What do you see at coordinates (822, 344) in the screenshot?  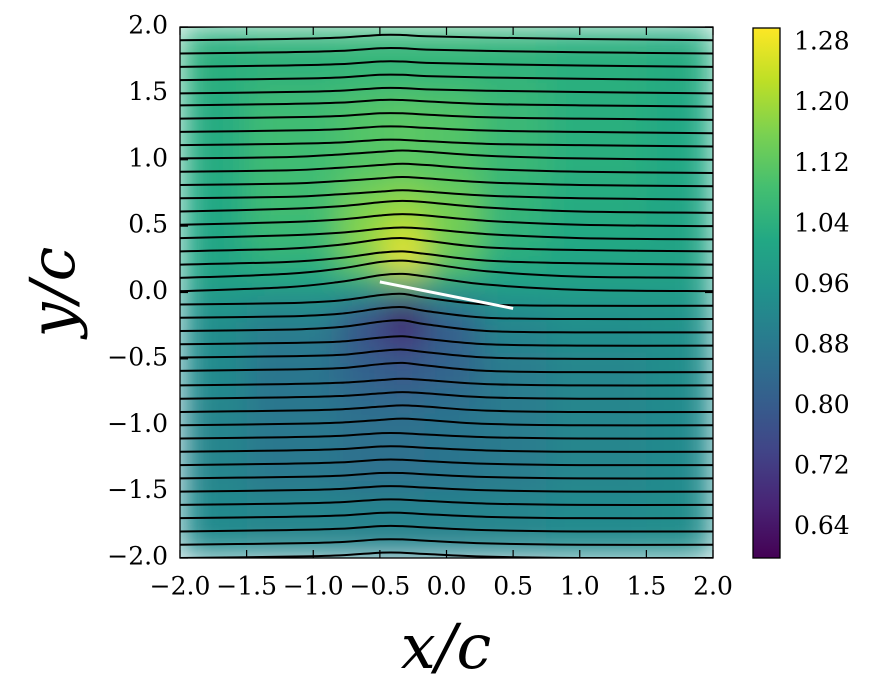 I see `colorbar-tick-label: 0.88` at bounding box center [822, 344].